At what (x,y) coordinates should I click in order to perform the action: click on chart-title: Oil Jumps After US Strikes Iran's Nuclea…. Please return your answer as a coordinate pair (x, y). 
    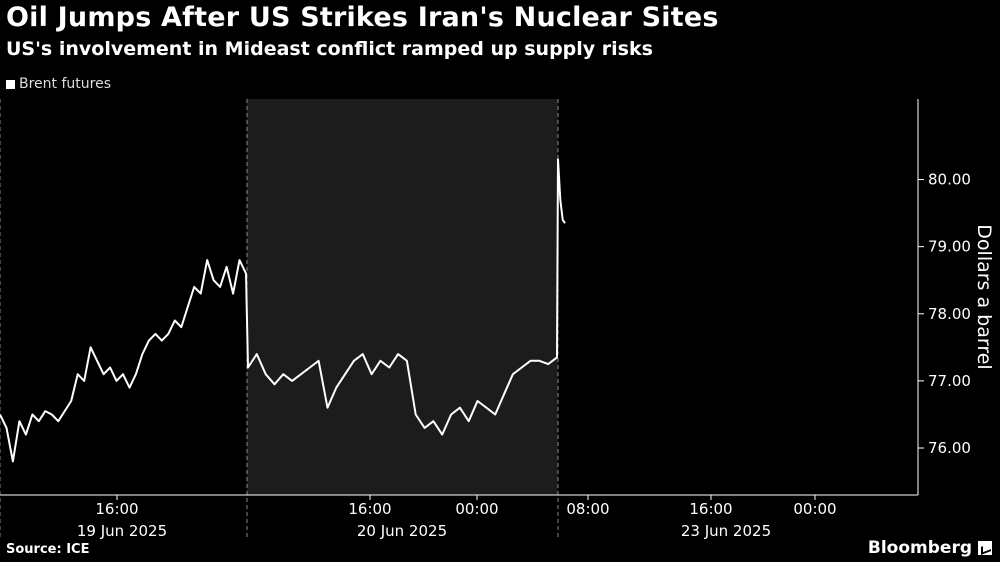
    Looking at the image, I should click on (362, 17).